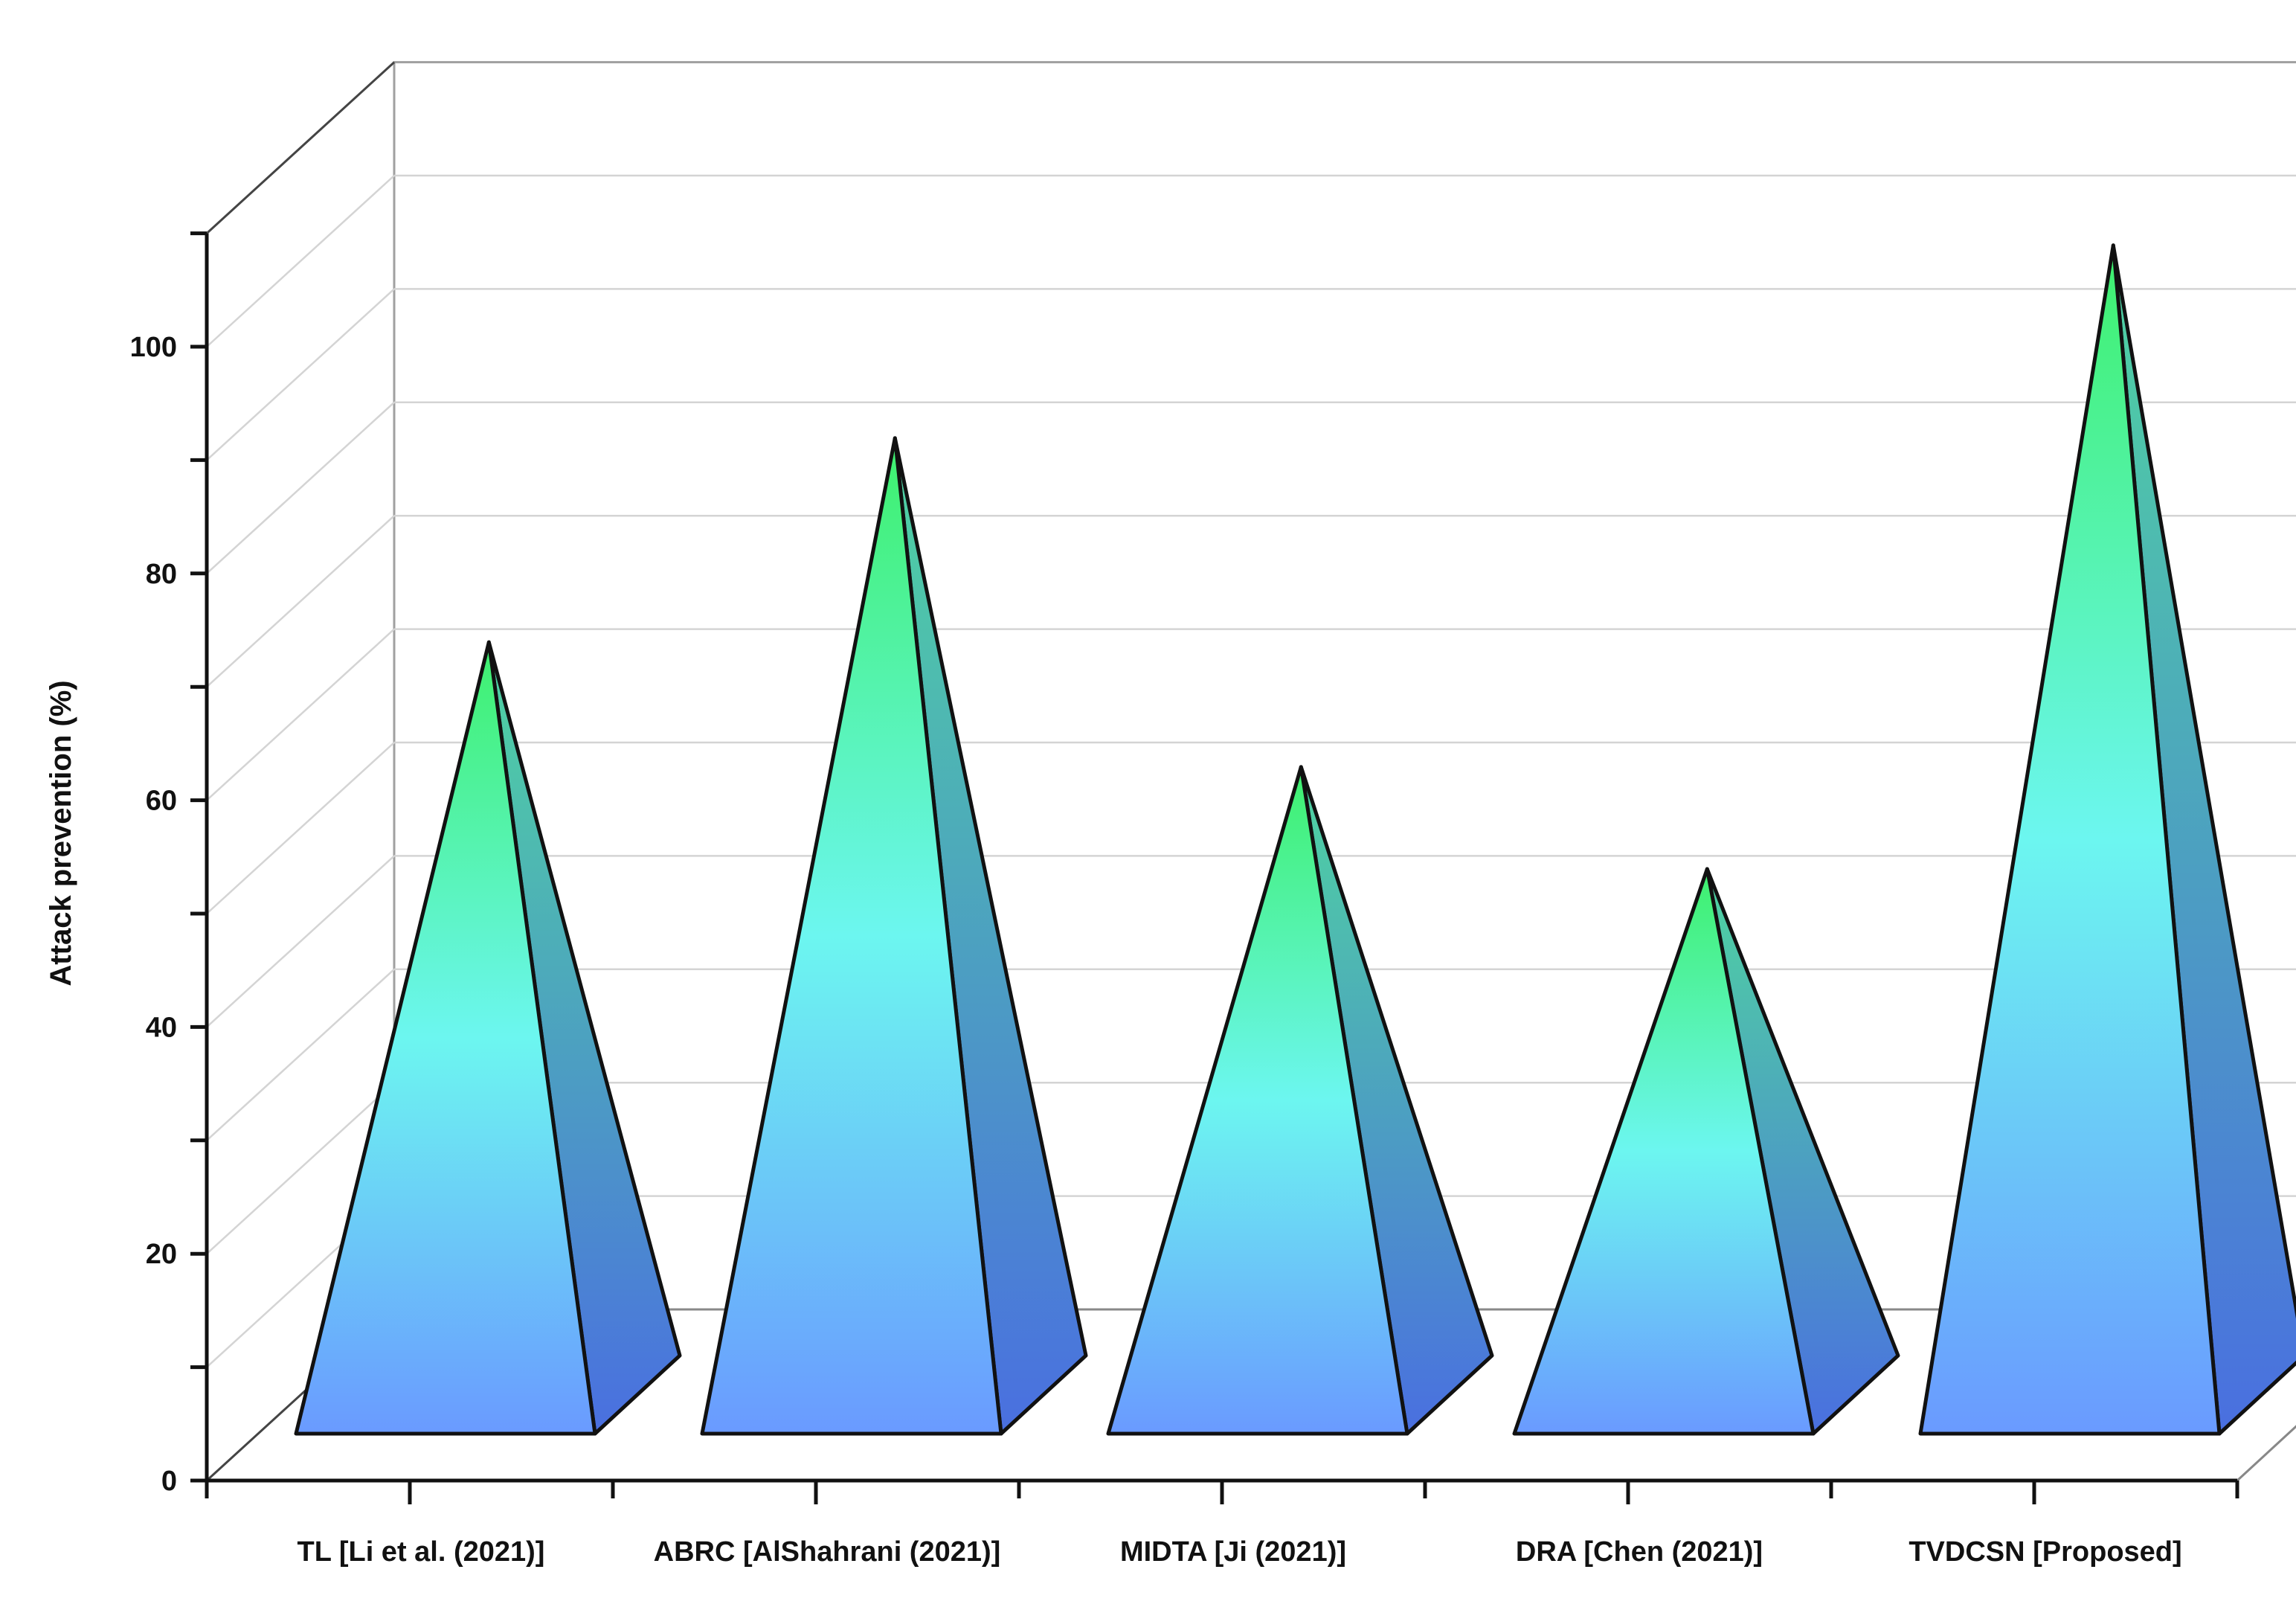 Image resolution: width=2296 pixels, height=1610 pixels. What do you see at coordinates (827, 1552) in the screenshot?
I see `x-category-label: ABRC [AlShahrani (2021)]` at bounding box center [827, 1552].